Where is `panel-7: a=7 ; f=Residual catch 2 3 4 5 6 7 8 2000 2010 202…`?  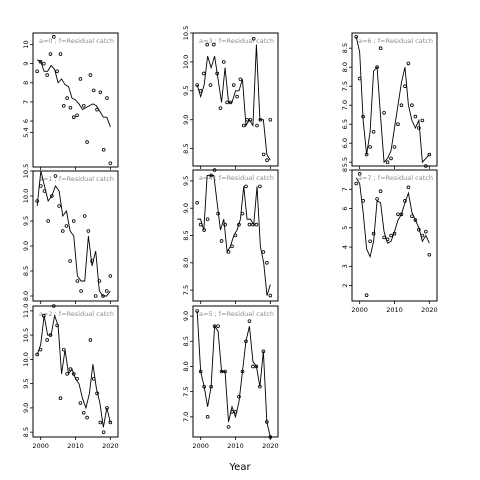
panel-7: a=7 ; f=Residual catch 2 3 4 5 6 7 8 2000 2010 202… is located at coordinates (389, 241).